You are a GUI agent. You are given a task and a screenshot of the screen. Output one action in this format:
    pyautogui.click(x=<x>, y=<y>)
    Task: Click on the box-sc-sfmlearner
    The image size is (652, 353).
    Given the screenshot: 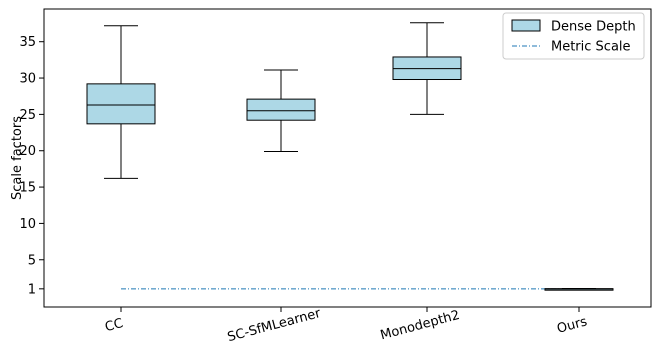 What is the action you would take?
    pyautogui.click(x=281, y=109)
    